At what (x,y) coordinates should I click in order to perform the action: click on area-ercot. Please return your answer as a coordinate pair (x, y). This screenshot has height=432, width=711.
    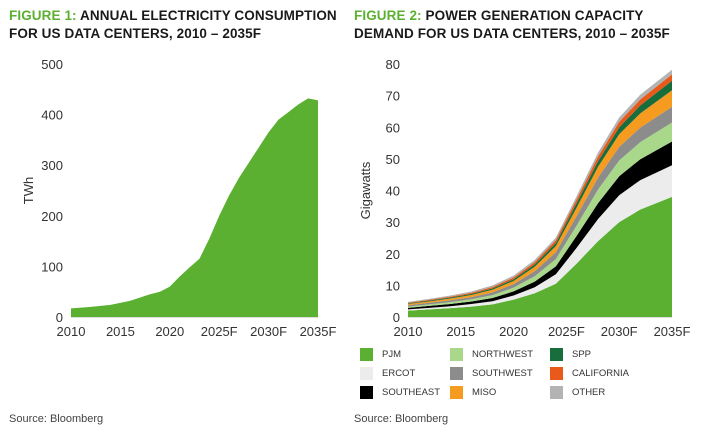
    Looking at the image, I should click on (540, 238).